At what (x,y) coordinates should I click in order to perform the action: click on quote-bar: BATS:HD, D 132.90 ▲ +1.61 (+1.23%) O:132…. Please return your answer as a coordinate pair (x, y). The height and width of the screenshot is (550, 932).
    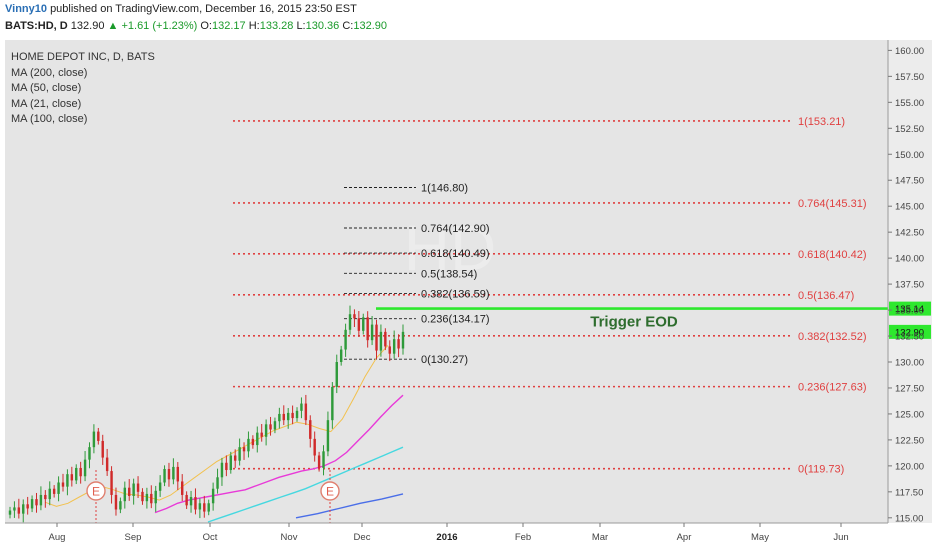
    Looking at the image, I should click on (196, 26).